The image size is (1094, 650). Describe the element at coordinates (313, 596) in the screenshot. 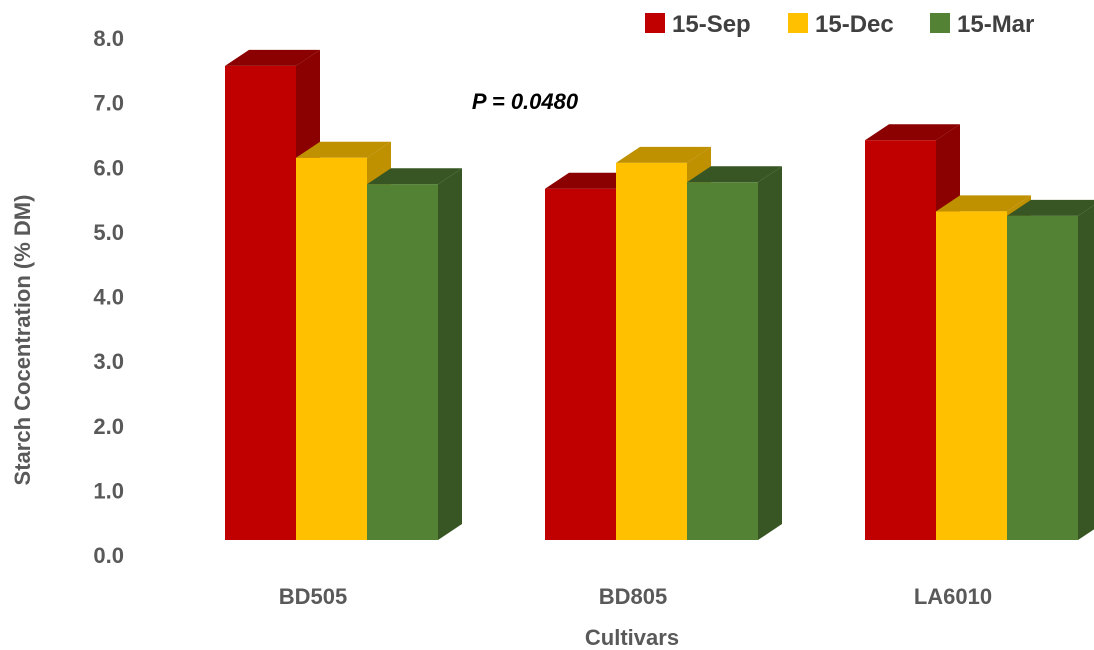

I see `category-label: BD505` at that location.